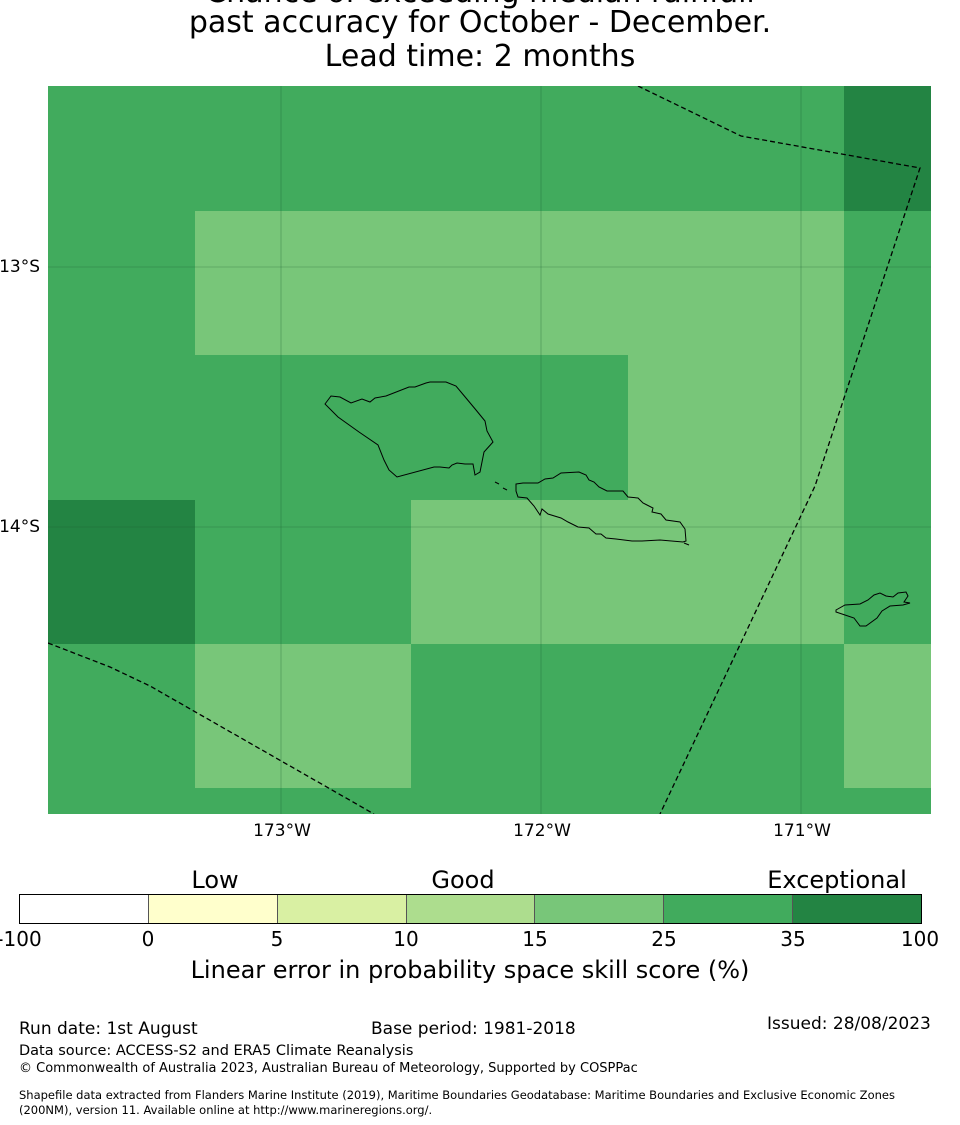 This screenshot has width=960, height=1125. I want to click on island-outlines, so click(617, 504).